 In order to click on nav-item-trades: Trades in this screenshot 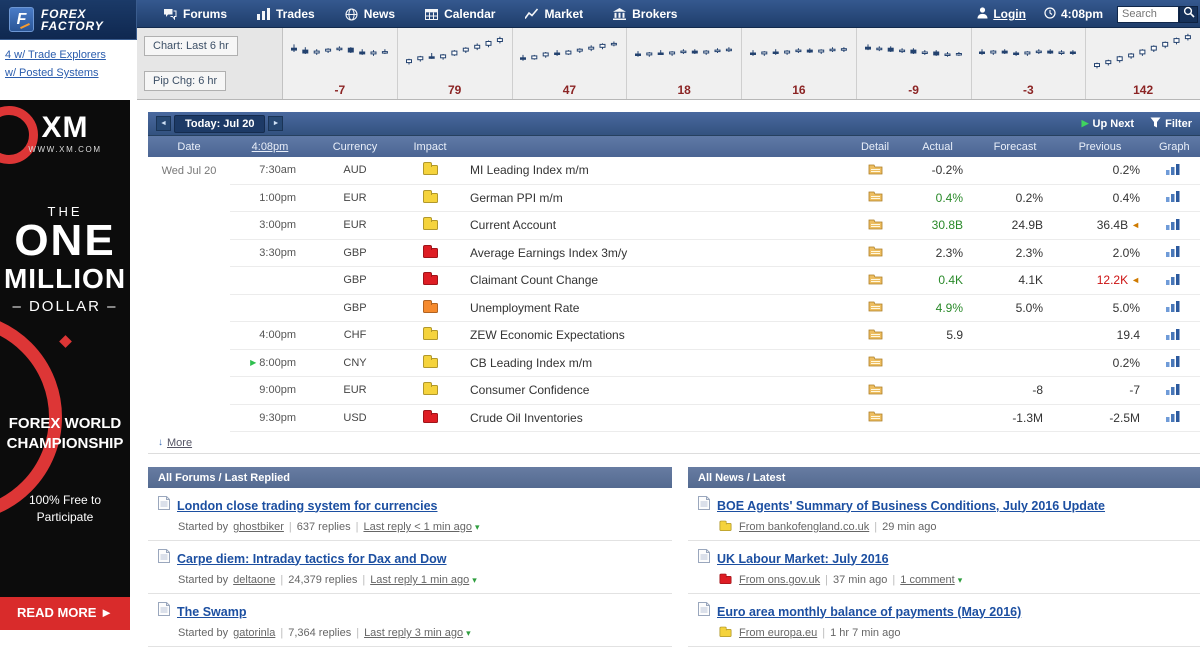, I will do `click(286, 14)`.